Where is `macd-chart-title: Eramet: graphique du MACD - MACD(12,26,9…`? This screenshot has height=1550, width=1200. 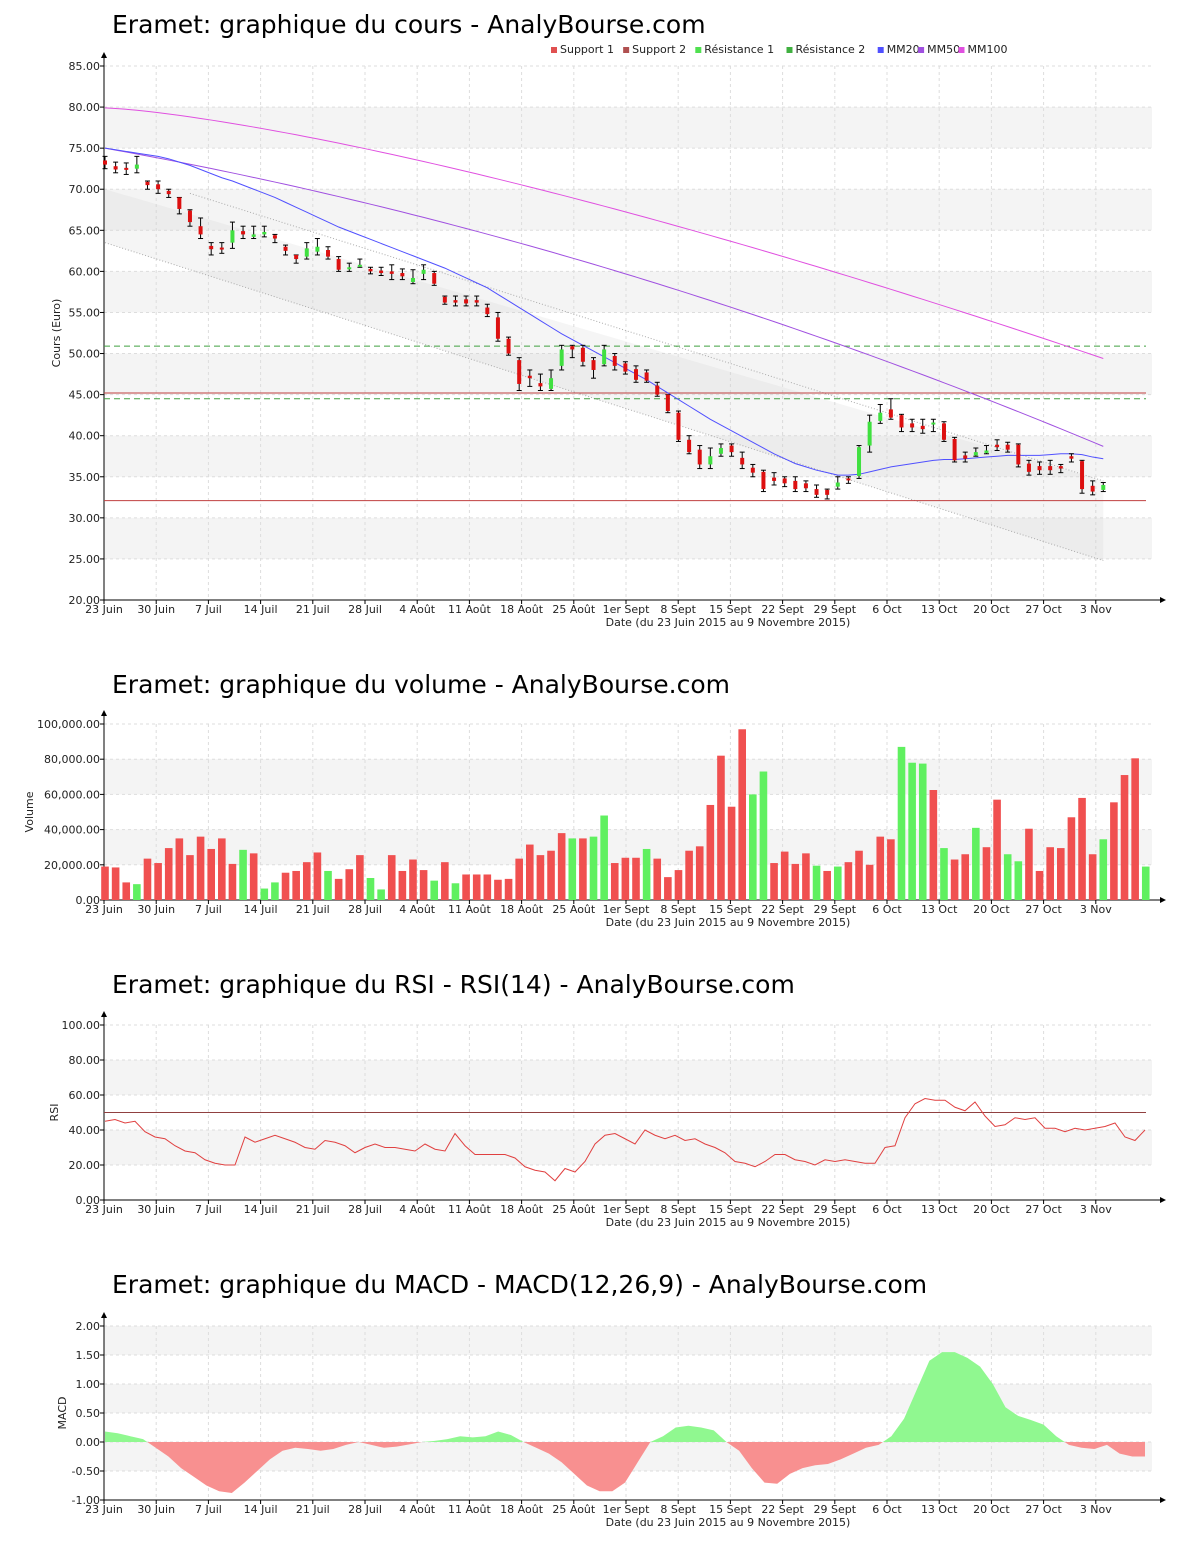
macd-chart-title: Eramet: graphique du MACD - MACD(12,26,9… is located at coordinates (520, 1284).